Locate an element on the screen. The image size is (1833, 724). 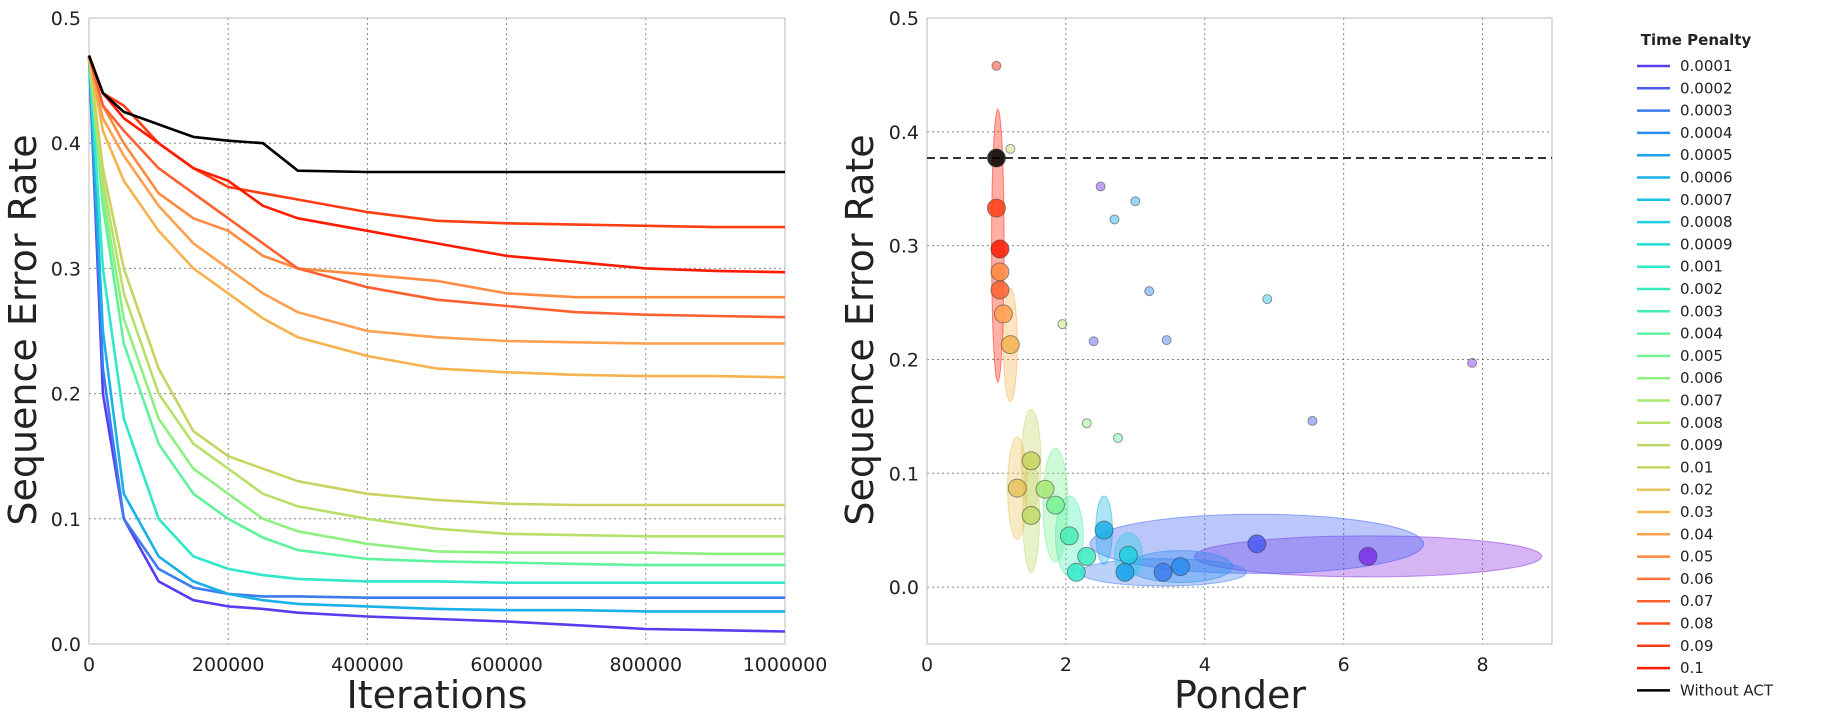
right-x-tick-label: 8 is located at coordinates (1483, 665).